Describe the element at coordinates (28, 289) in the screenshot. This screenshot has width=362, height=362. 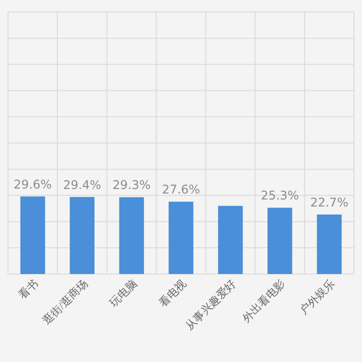
I see `x-tick-label: 看书` at that location.